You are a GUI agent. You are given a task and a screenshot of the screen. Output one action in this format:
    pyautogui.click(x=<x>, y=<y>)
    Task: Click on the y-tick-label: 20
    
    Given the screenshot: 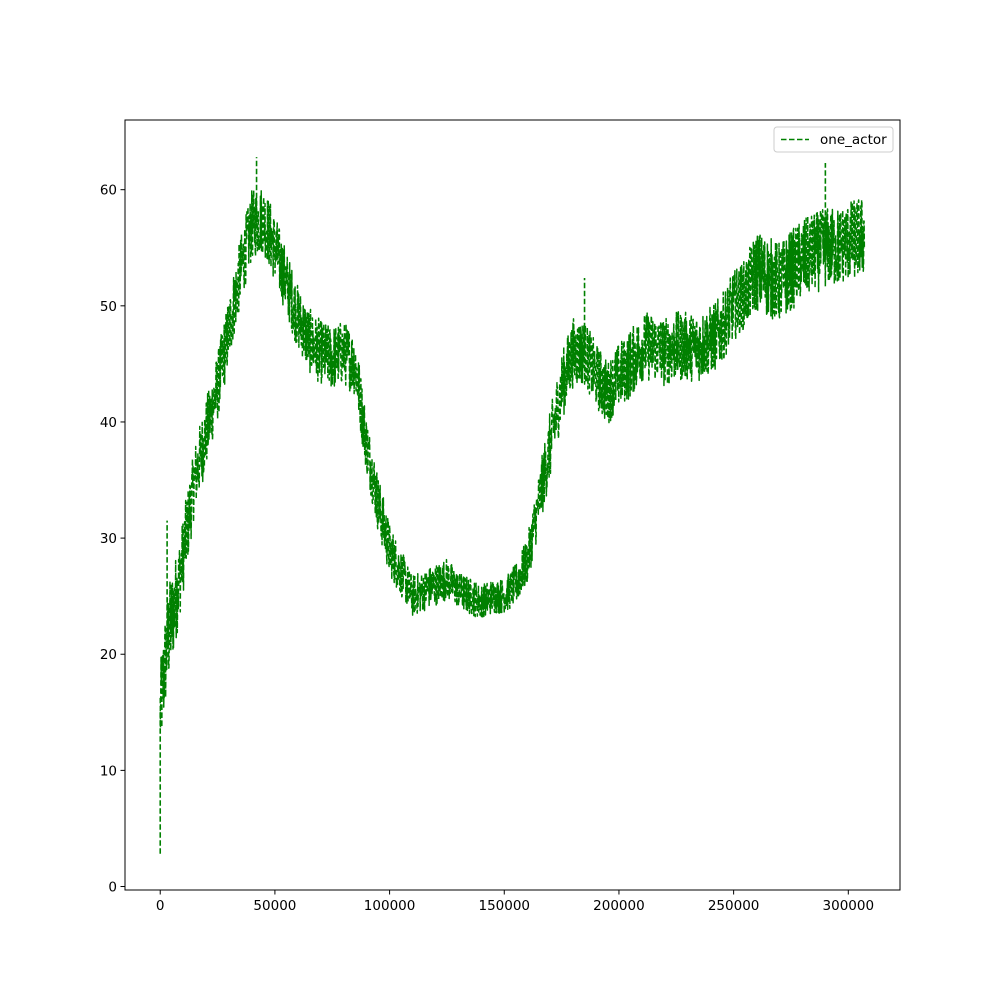 What is the action you would take?
    pyautogui.click(x=108, y=655)
    